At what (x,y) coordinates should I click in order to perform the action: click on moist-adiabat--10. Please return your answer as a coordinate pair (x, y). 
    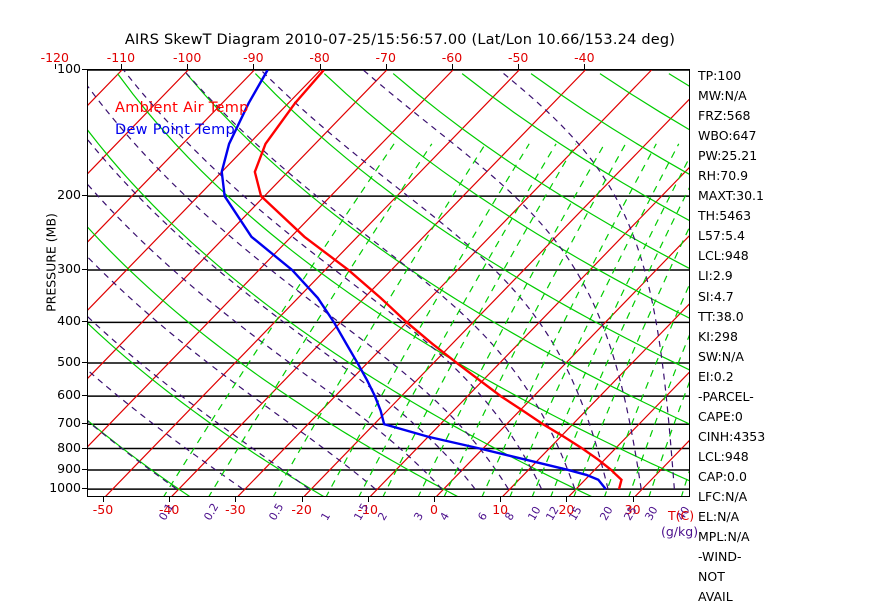
    Looking at the image, I should click on (232, 373).